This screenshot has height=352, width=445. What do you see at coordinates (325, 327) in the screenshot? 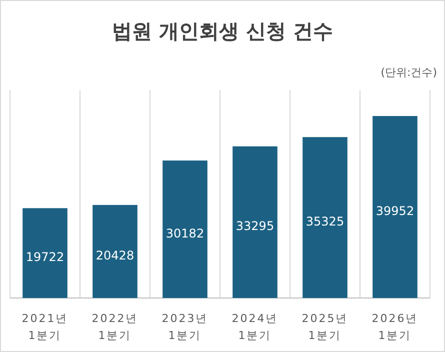
I see `x-tick-label: 2025년 1분기` at bounding box center [325, 327].